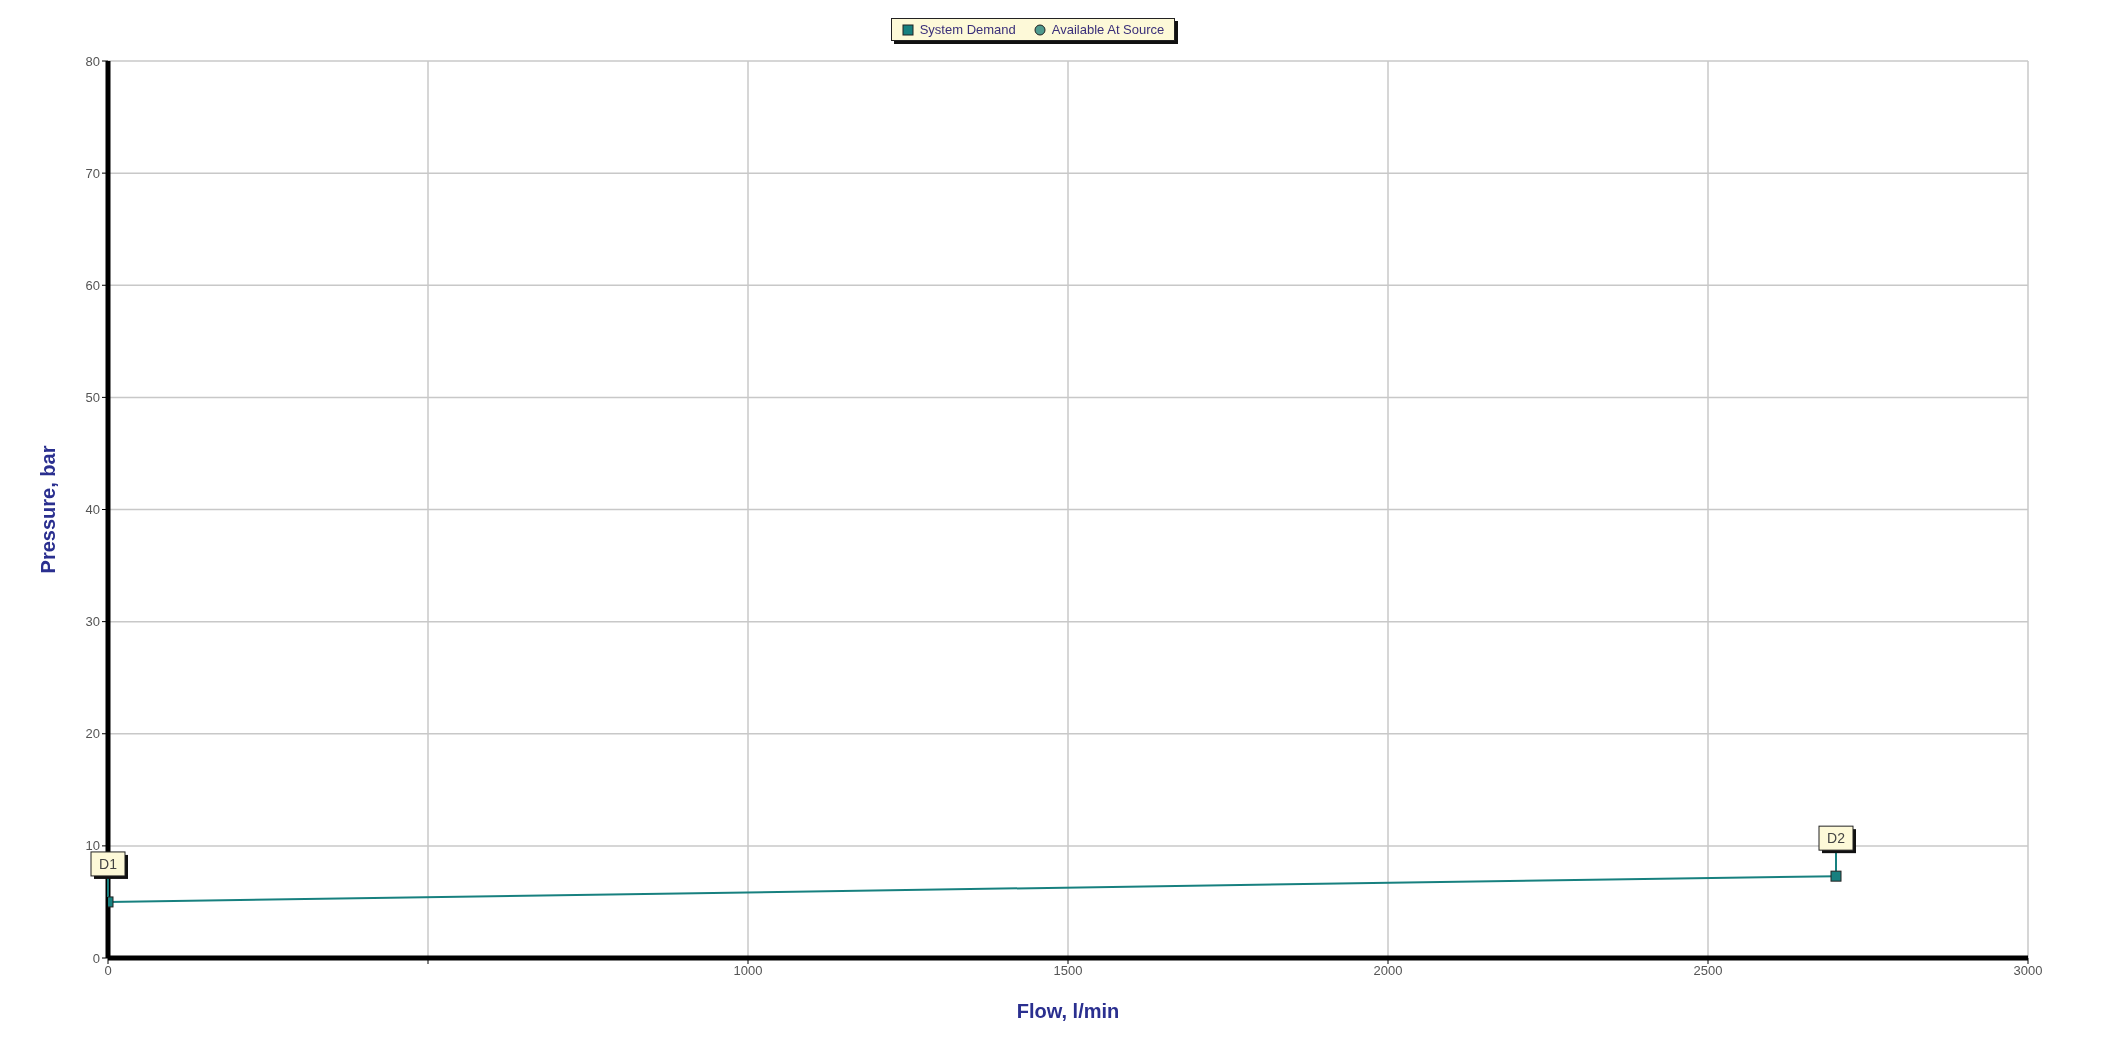 The height and width of the screenshot is (1048, 2101). I want to click on y-tick-label: 40, so click(92, 510).